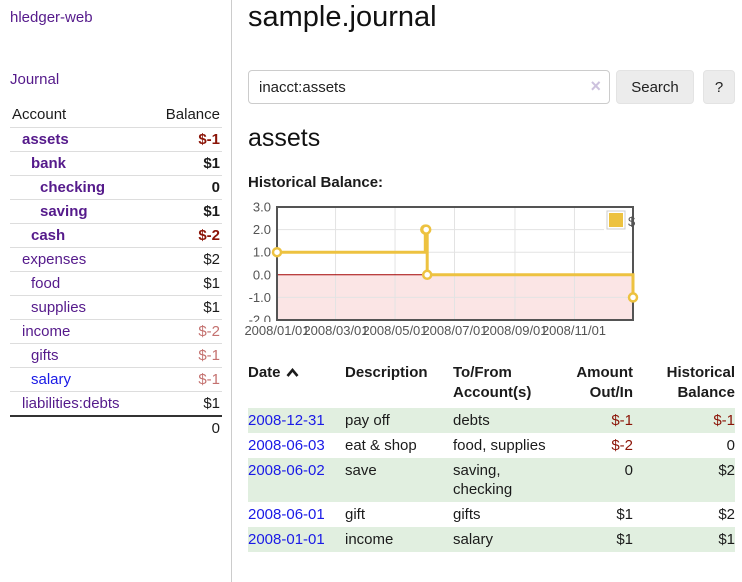 This screenshot has height=582, width=742. What do you see at coordinates (54, 259) in the screenshot?
I see `account-link: expenses` at bounding box center [54, 259].